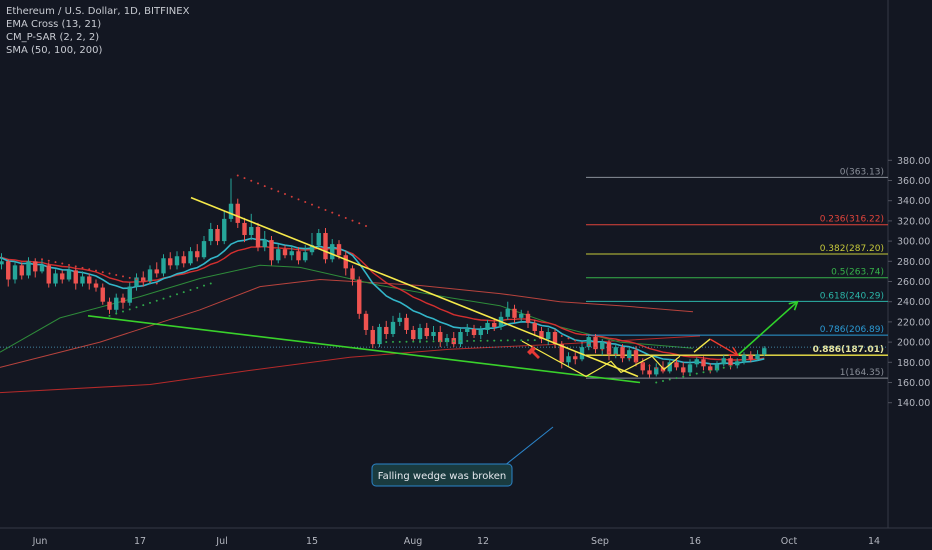  What do you see at coordinates (140, 541) in the screenshot?
I see `x-tick-label: 17` at bounding box center [140, 541].